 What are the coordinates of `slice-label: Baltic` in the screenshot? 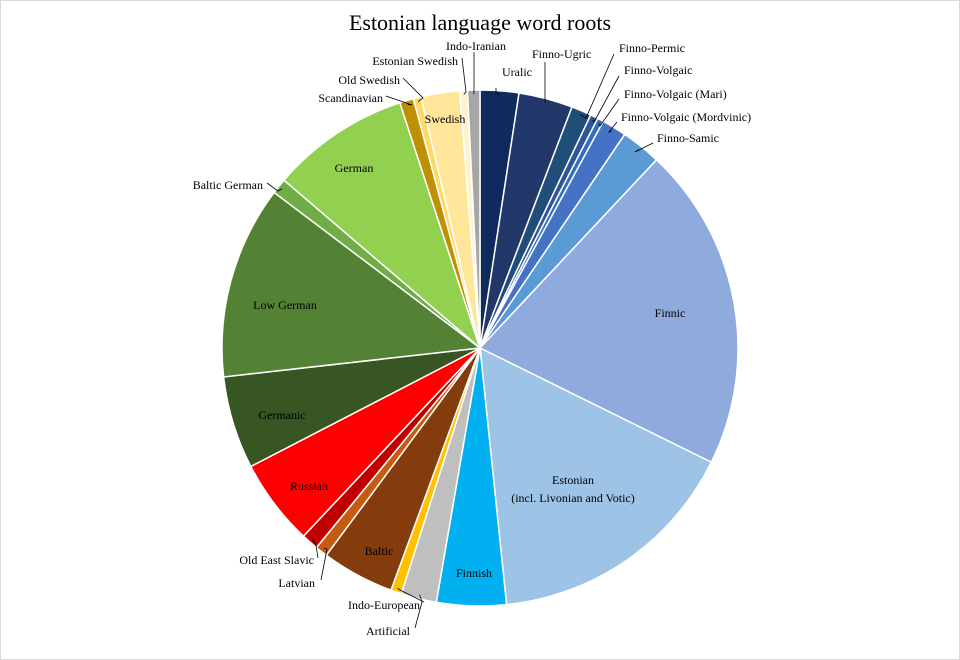 It's located at (379, 551).